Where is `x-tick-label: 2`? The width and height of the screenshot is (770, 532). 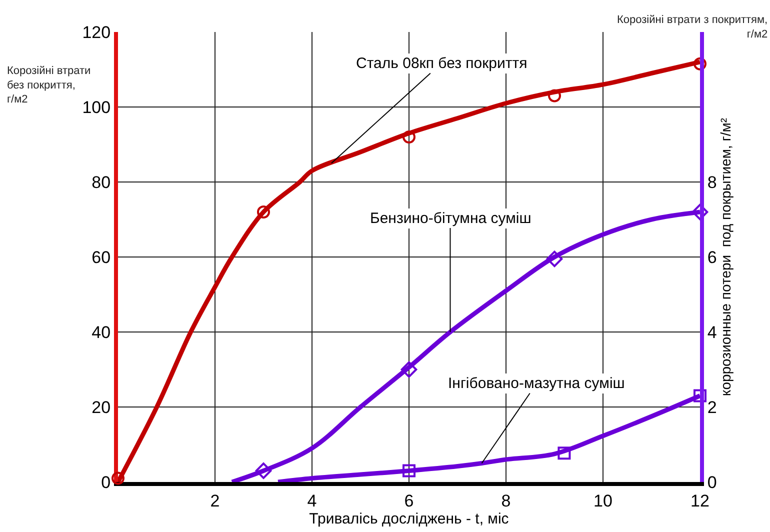
x-tick-label: 2 is located at coordinates (215, 500).